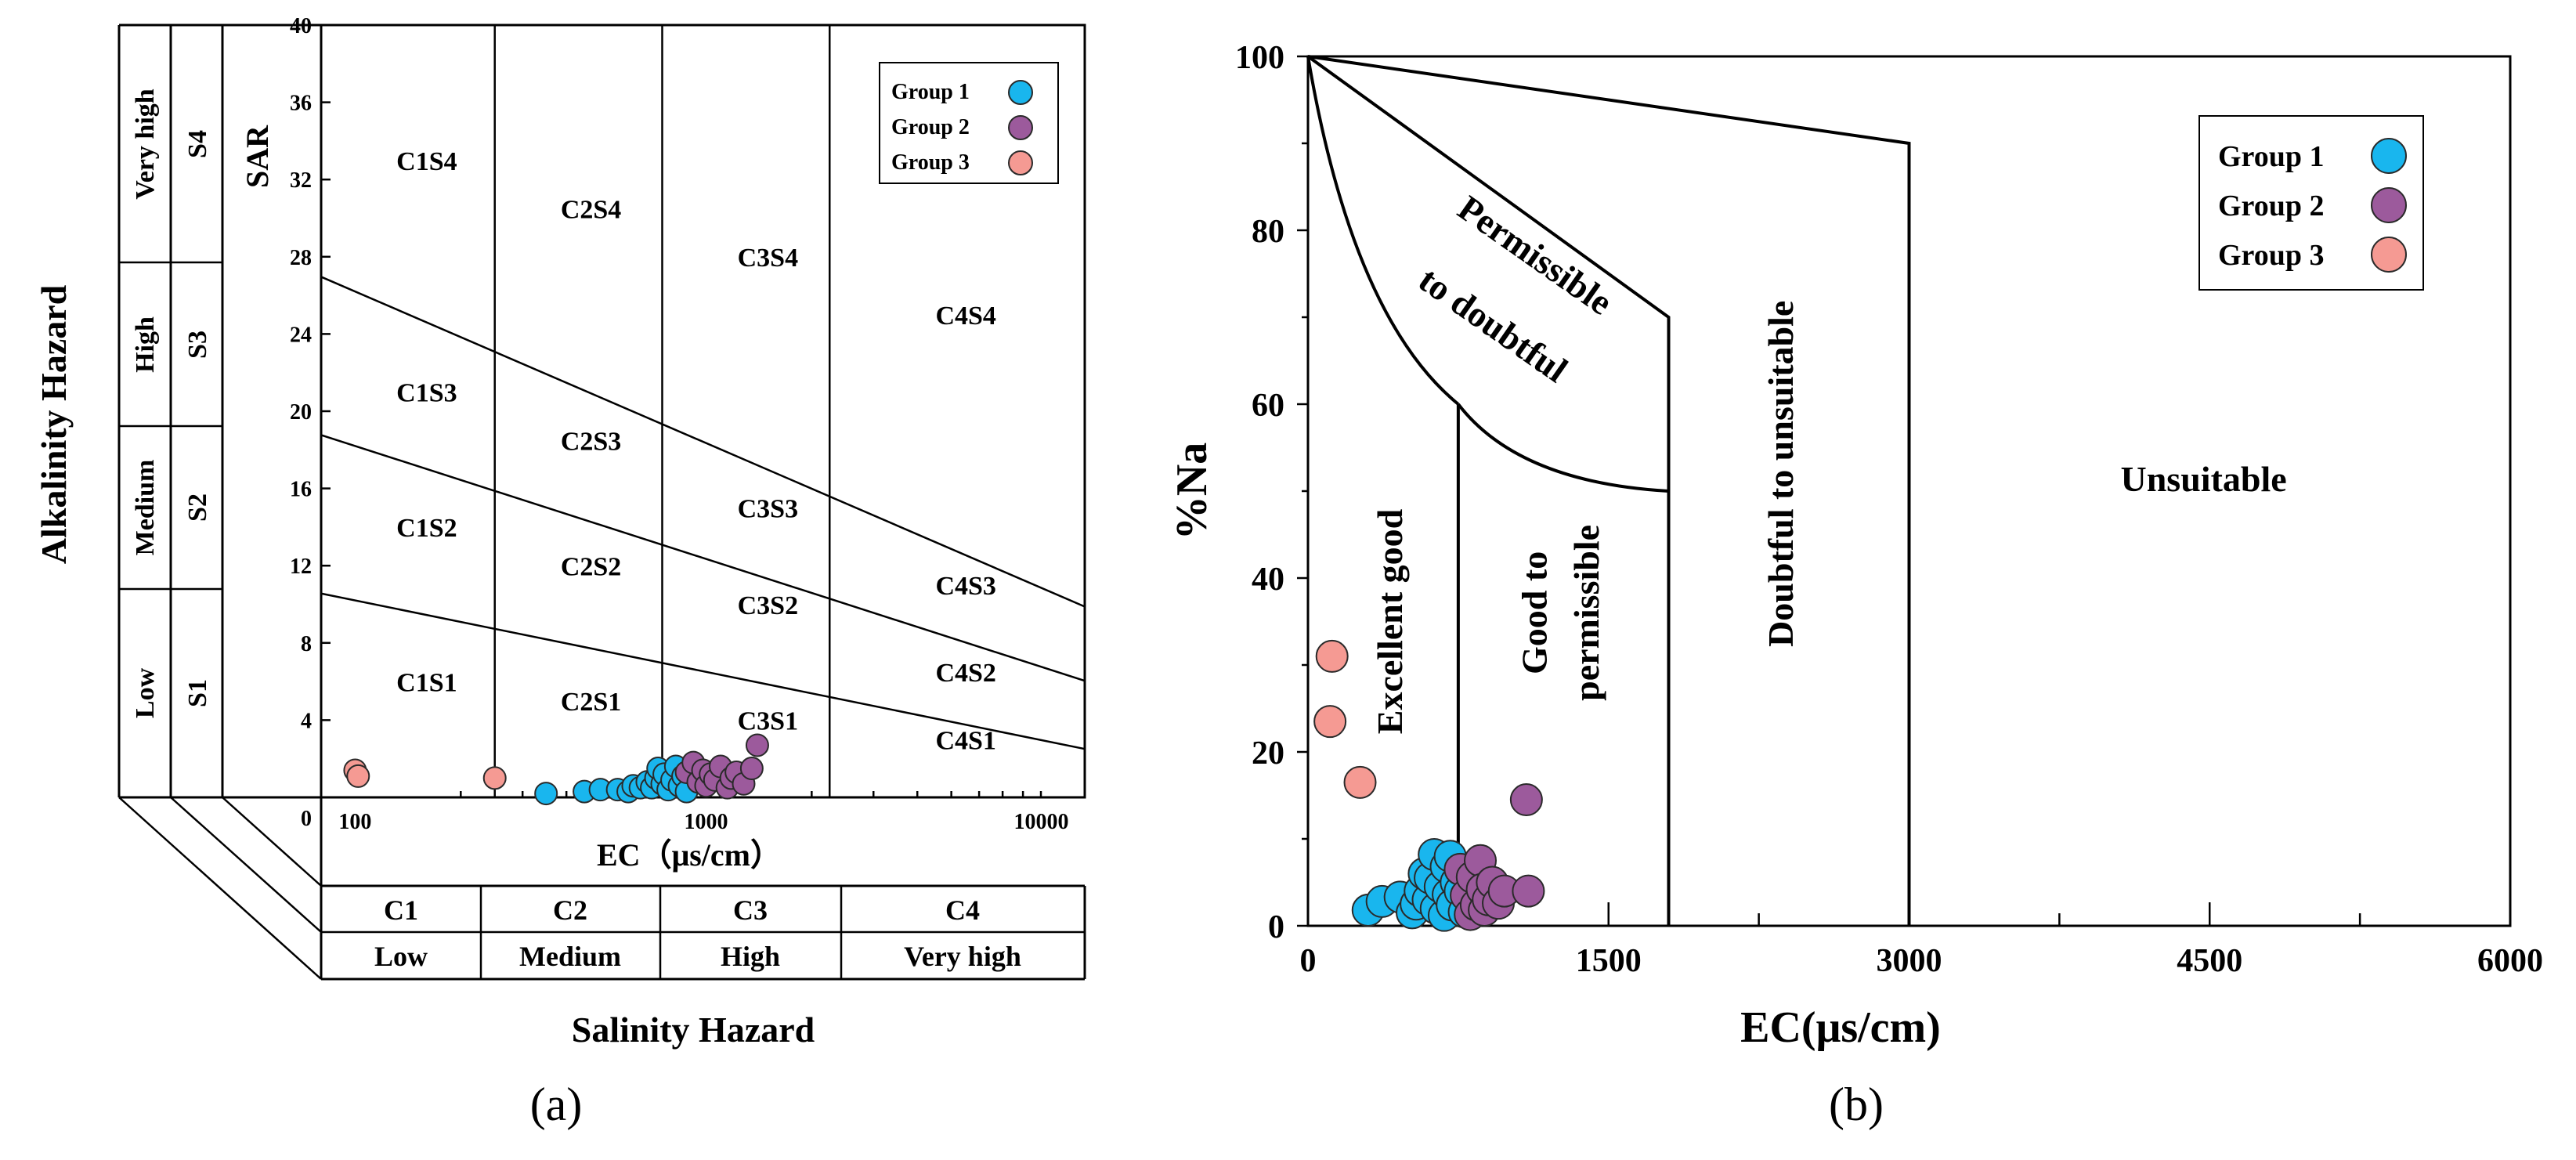  I want to click on panel-b-label: (b), so click(1856, 1104).